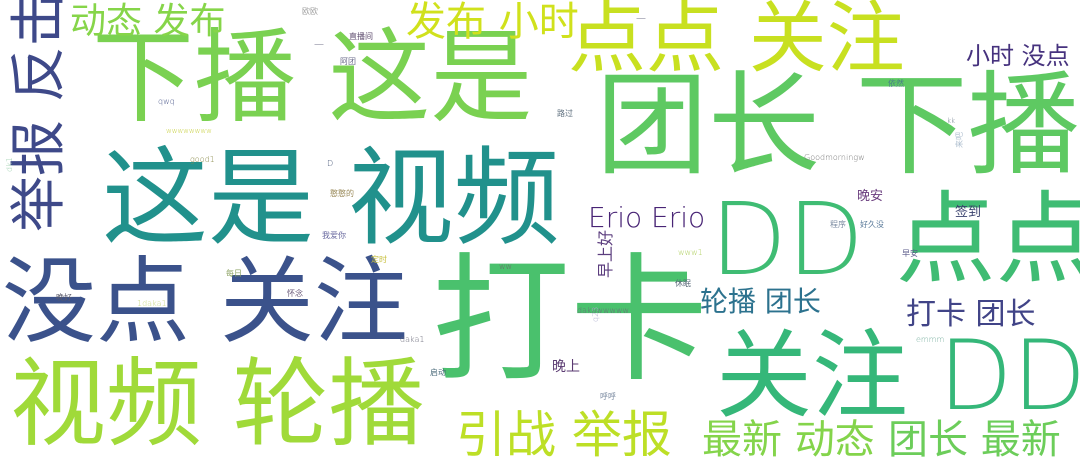  What do you see at coordinates (605, 253) in the screenshot?
I see `word-vertical: 早上好` at bounding box center [605, 253].